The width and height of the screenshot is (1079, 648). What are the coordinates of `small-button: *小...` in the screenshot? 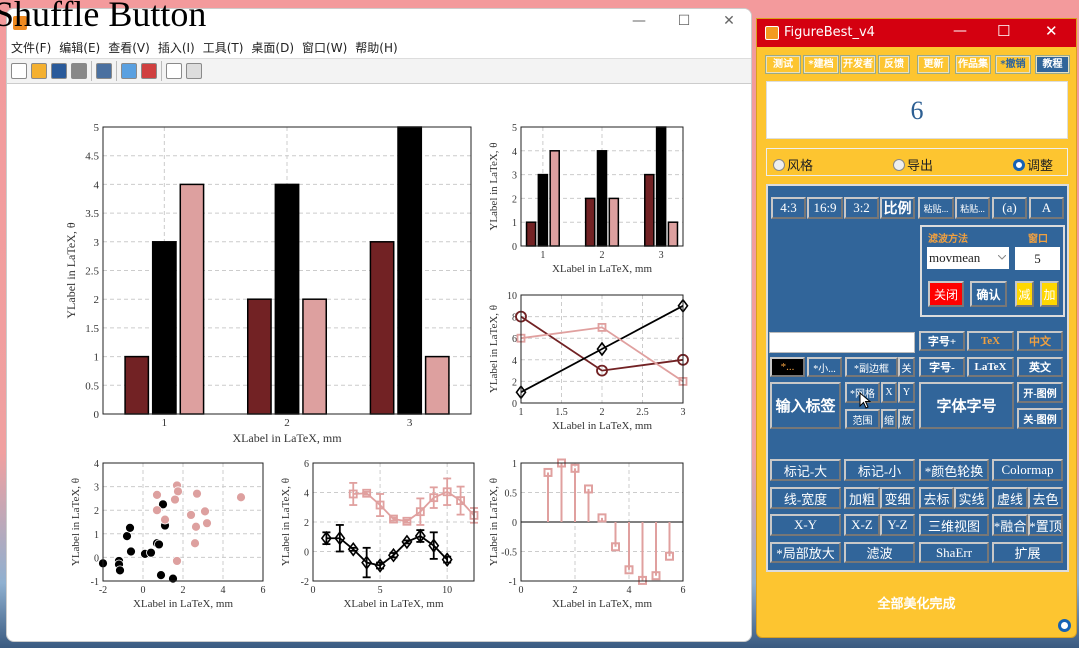 It's located at (824, 367).